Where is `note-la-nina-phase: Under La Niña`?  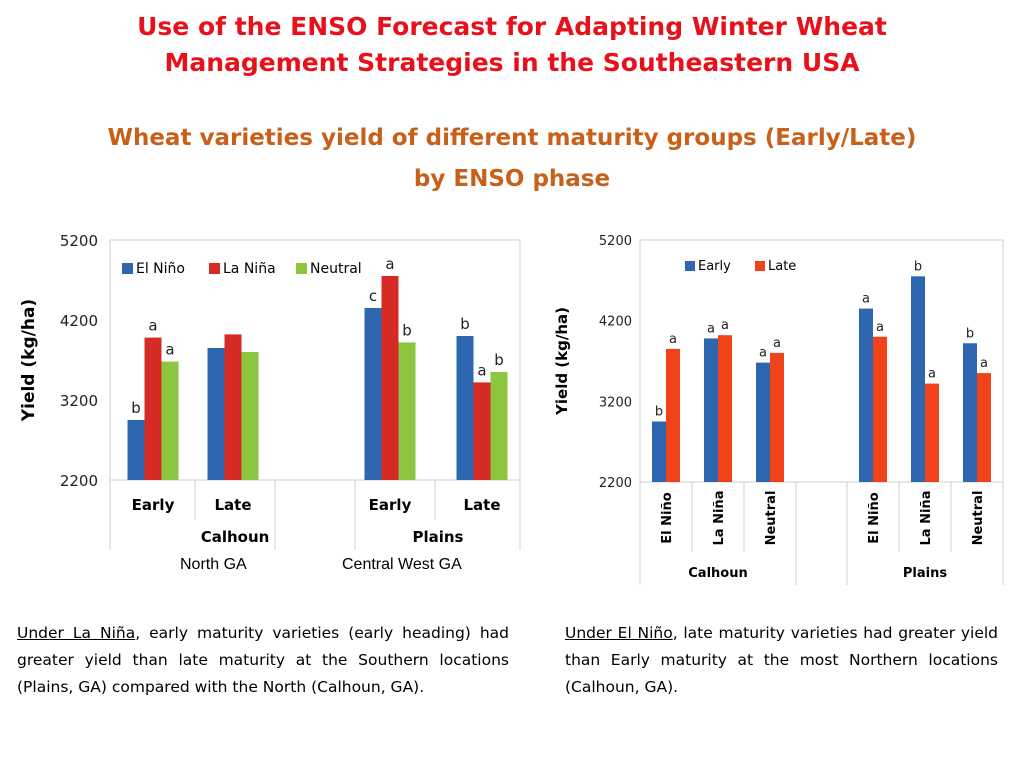
note-la-nina-phase: Under La Niña is located at coordinates (76, 633).